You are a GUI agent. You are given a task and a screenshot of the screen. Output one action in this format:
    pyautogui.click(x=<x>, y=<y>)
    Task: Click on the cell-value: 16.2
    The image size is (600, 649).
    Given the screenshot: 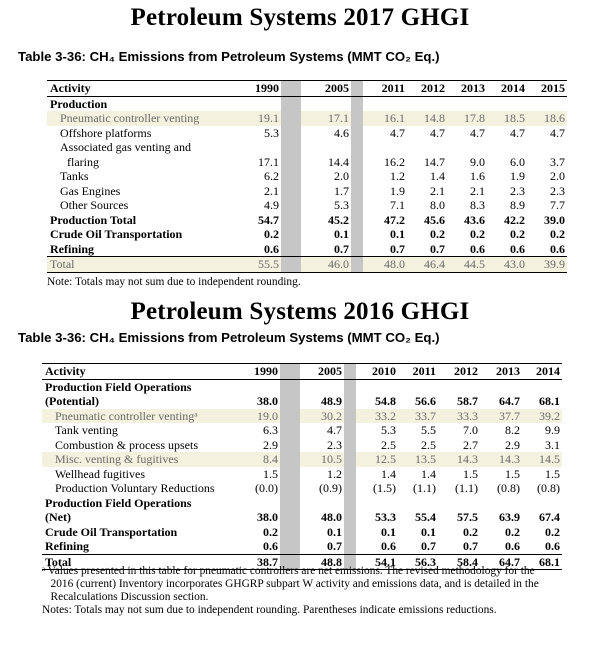 What is the action you would take?
    pyautogui.click(x=394, y=161)
    